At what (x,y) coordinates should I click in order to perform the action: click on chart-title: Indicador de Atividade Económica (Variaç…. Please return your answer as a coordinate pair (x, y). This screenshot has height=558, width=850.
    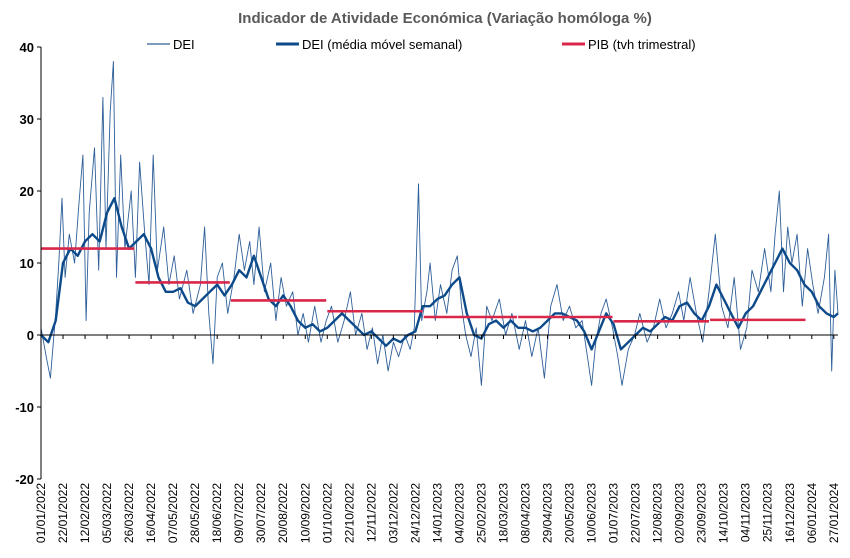
    Looking at the image, I should click on (445, 18).